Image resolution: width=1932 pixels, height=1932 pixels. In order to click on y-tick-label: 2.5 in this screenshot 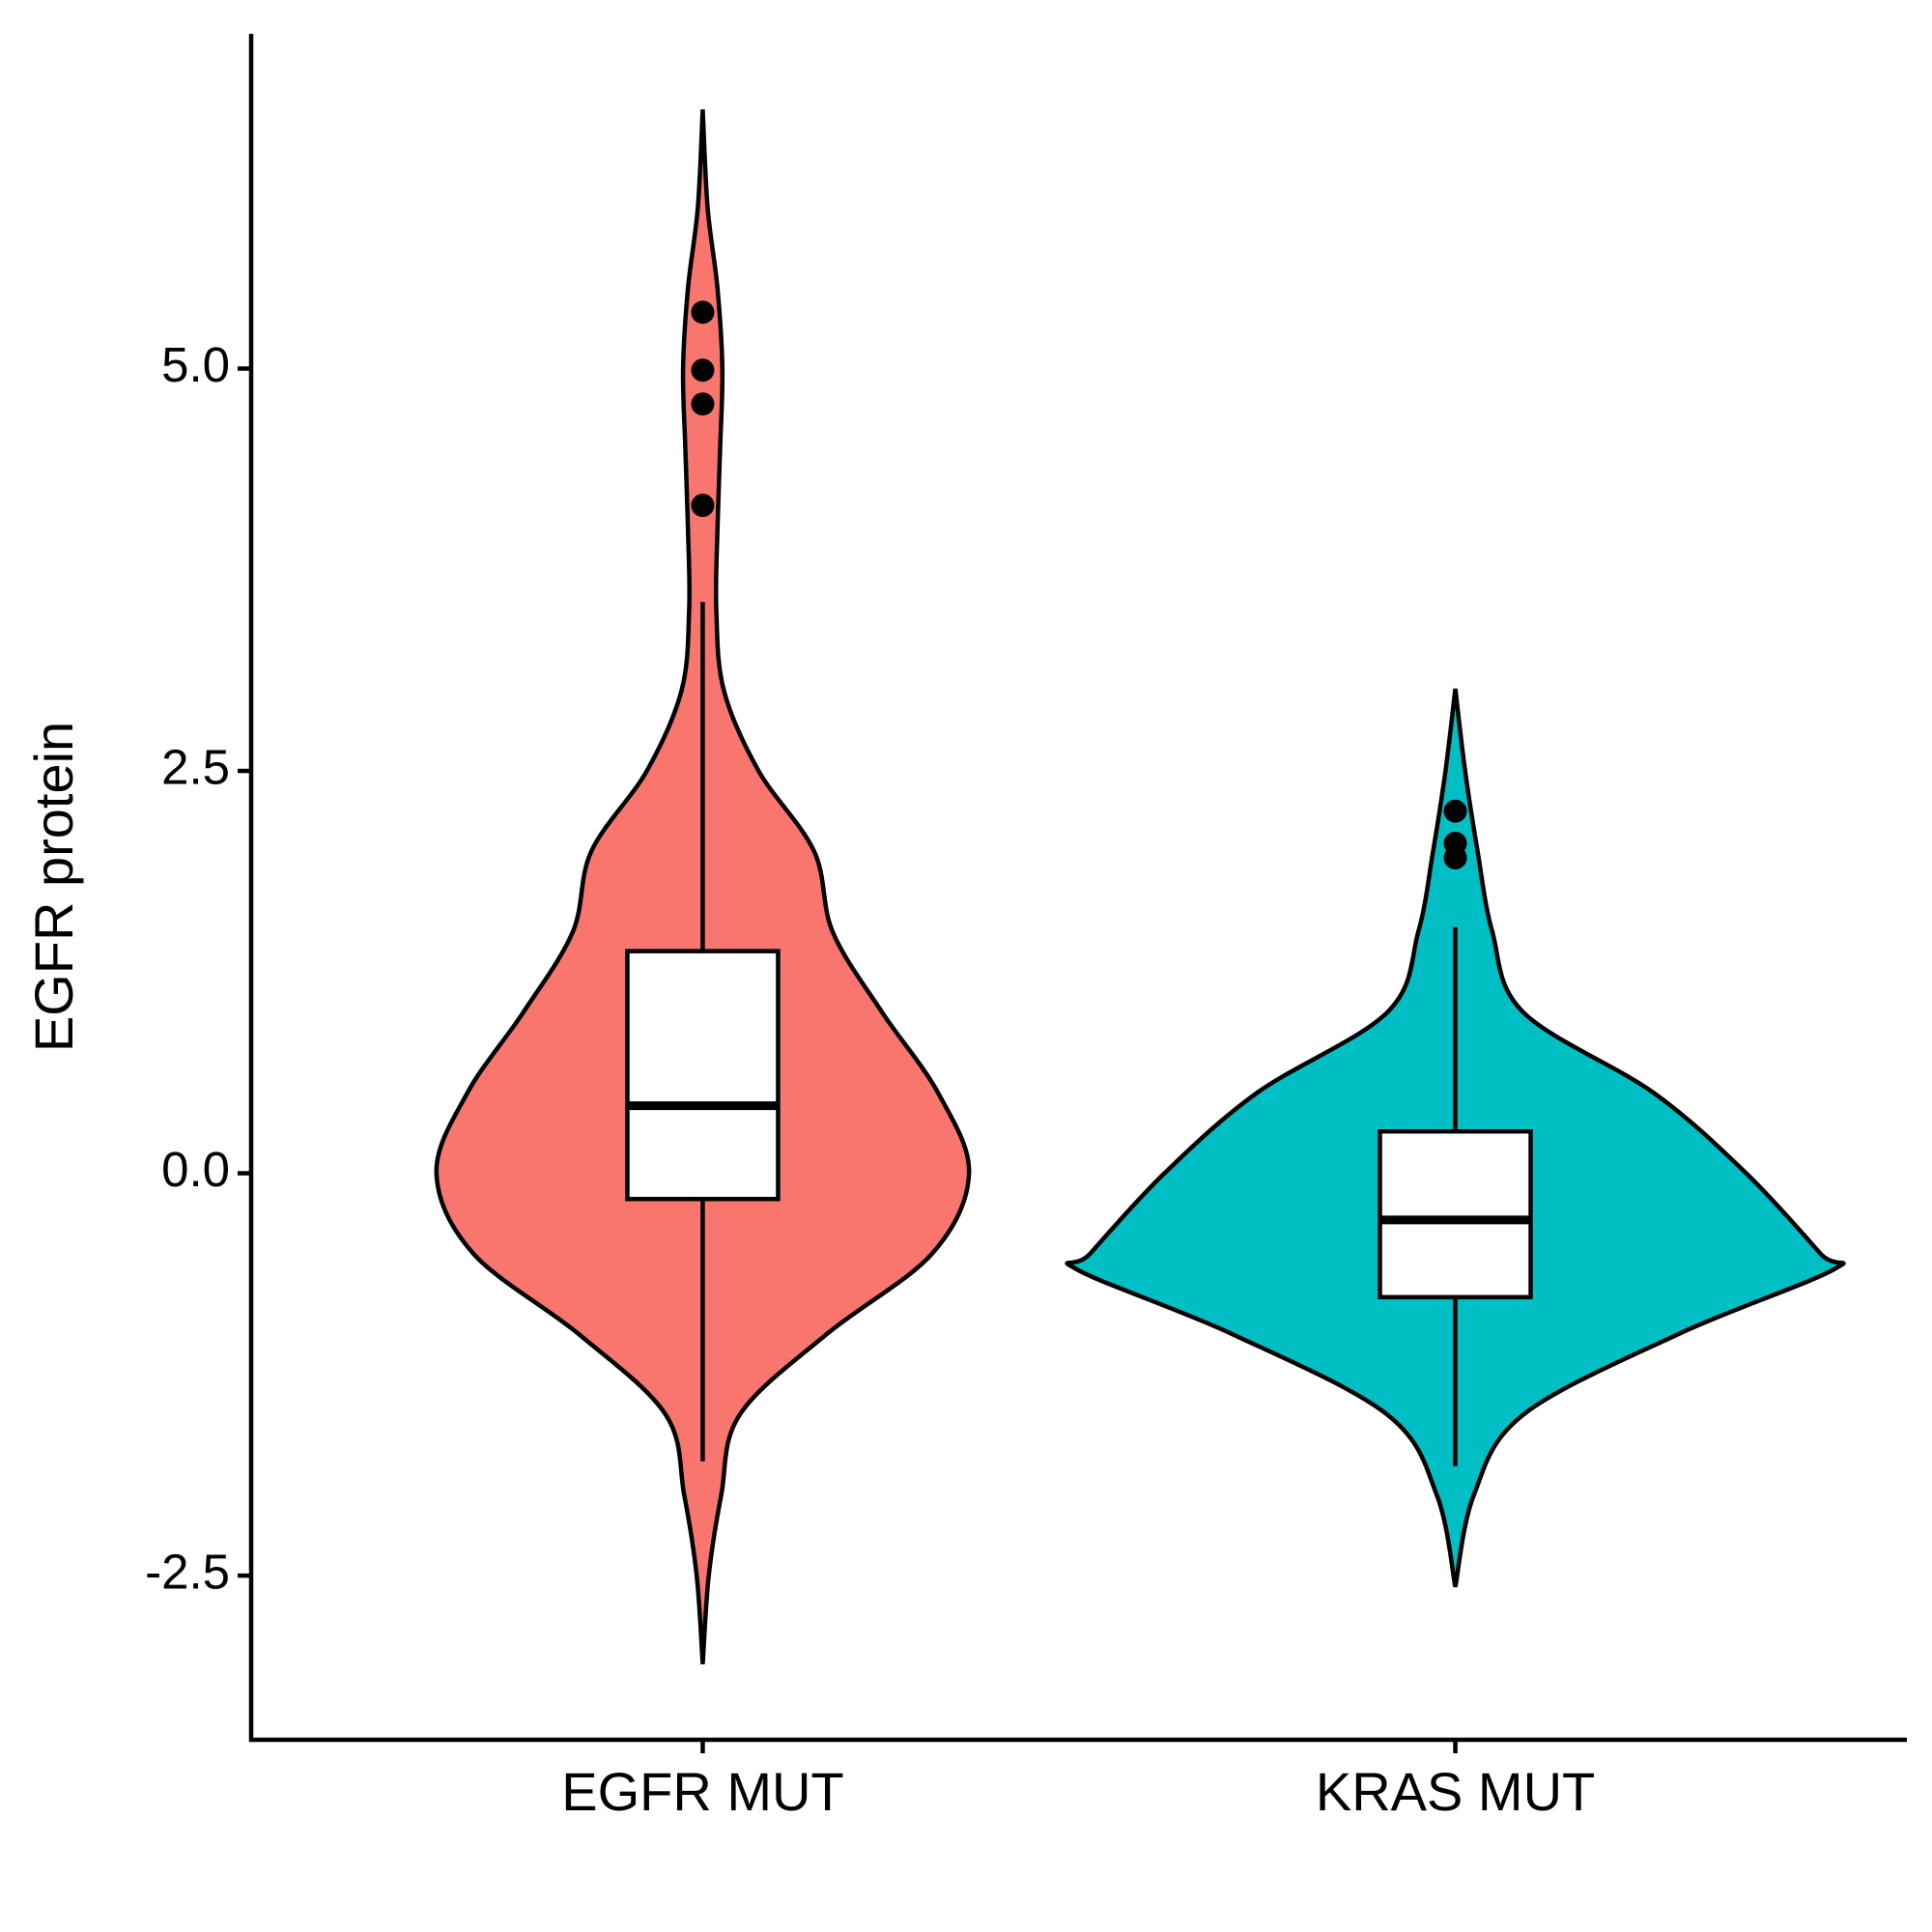, I will do `click(195, 767)`.